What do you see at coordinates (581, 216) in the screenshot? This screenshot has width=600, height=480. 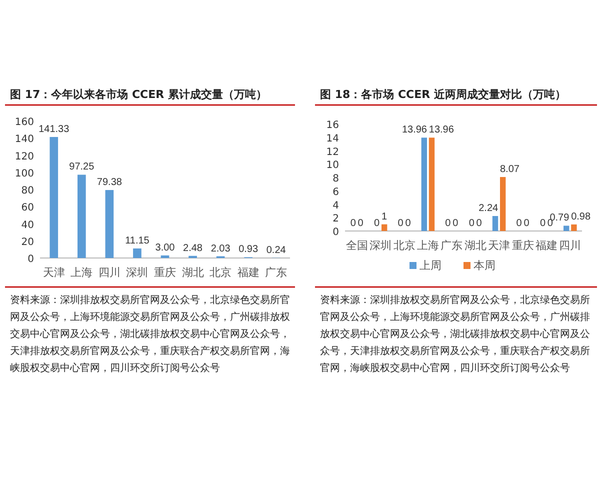 I see `data-label: 0.98` at bounding box center [581, 216].